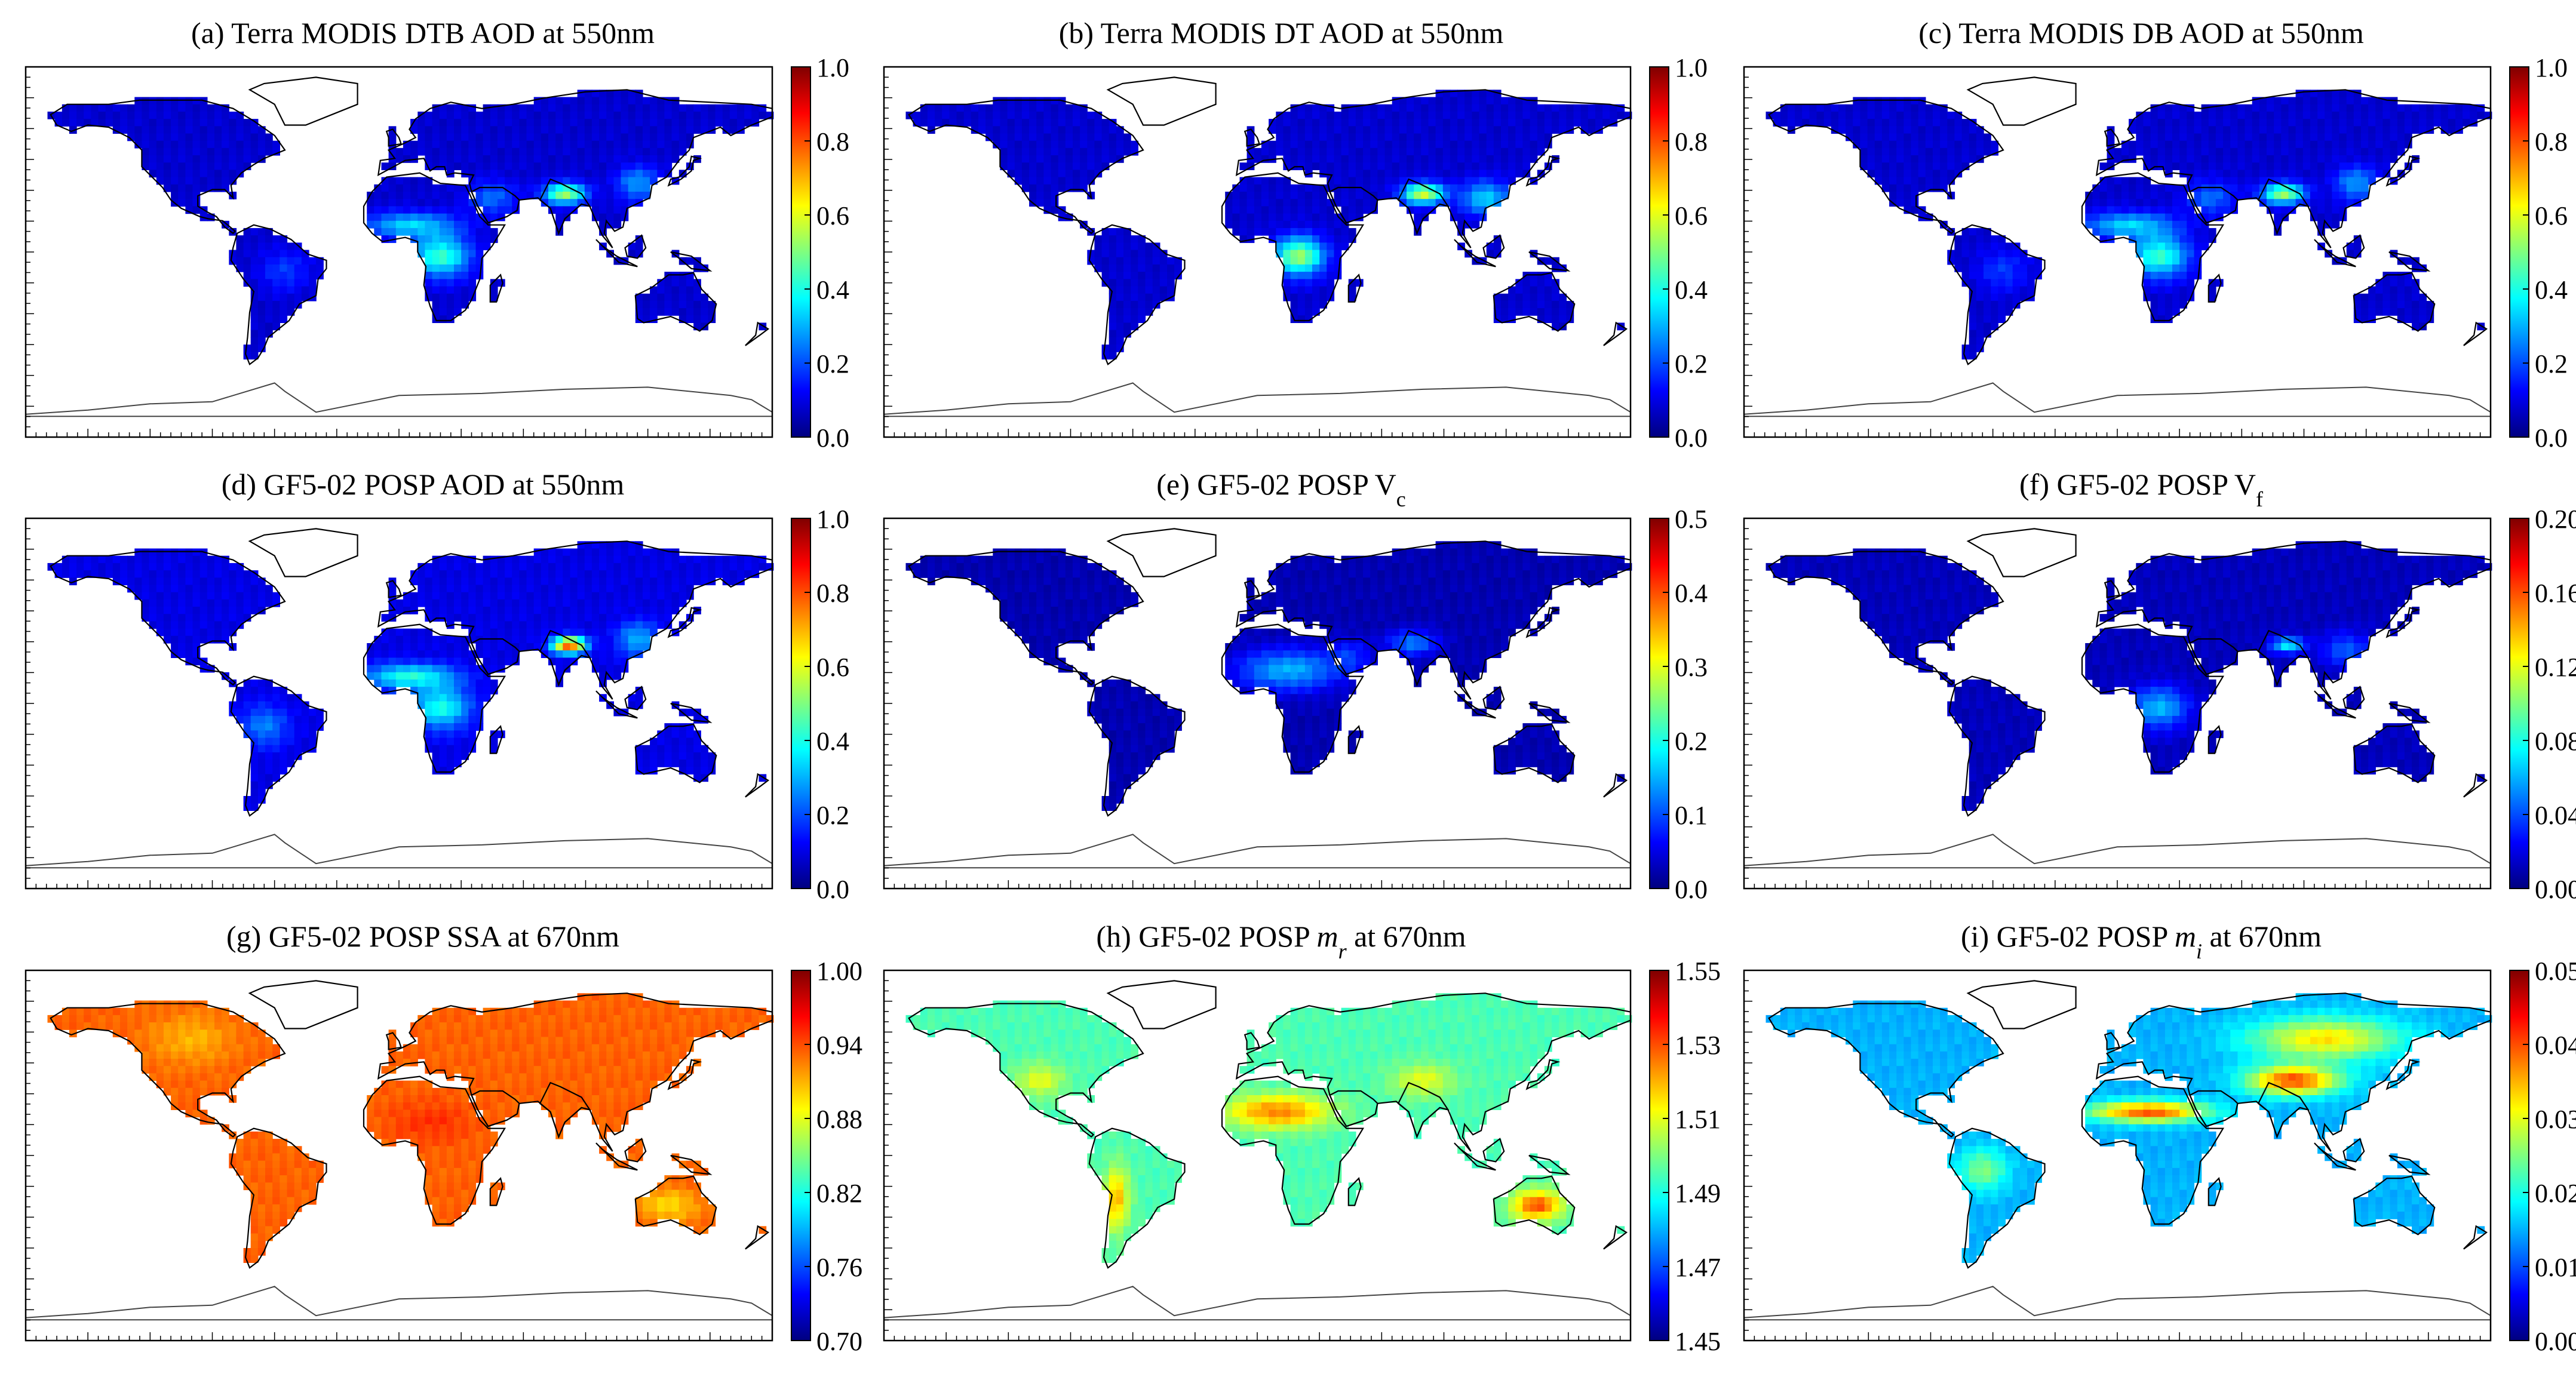 This screenshot has height=1377, width=2576. What do you see at coordinates (839, 1120) in the screenshot?
I see `colorbar-tick-label: 0.88` at bounding box center [839, 1120].